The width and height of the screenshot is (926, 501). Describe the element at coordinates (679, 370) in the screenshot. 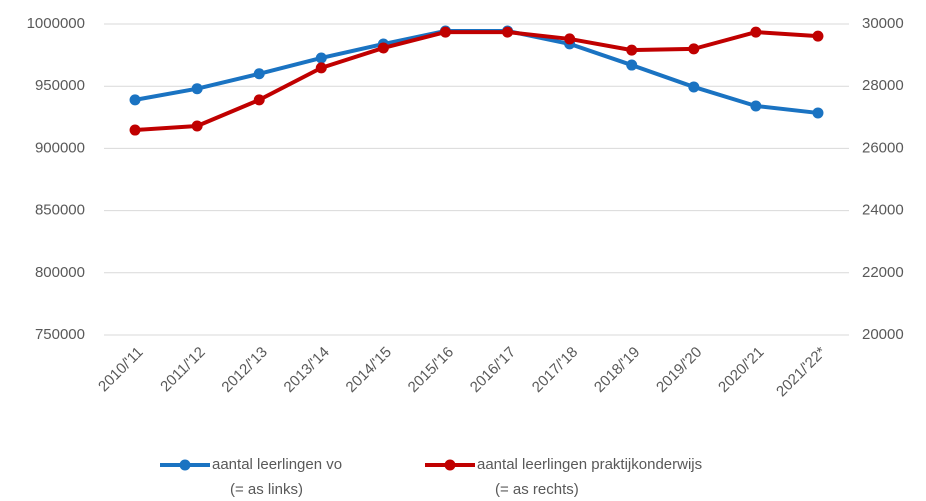

I see `x-tick-label: 2019/'20` at that location.